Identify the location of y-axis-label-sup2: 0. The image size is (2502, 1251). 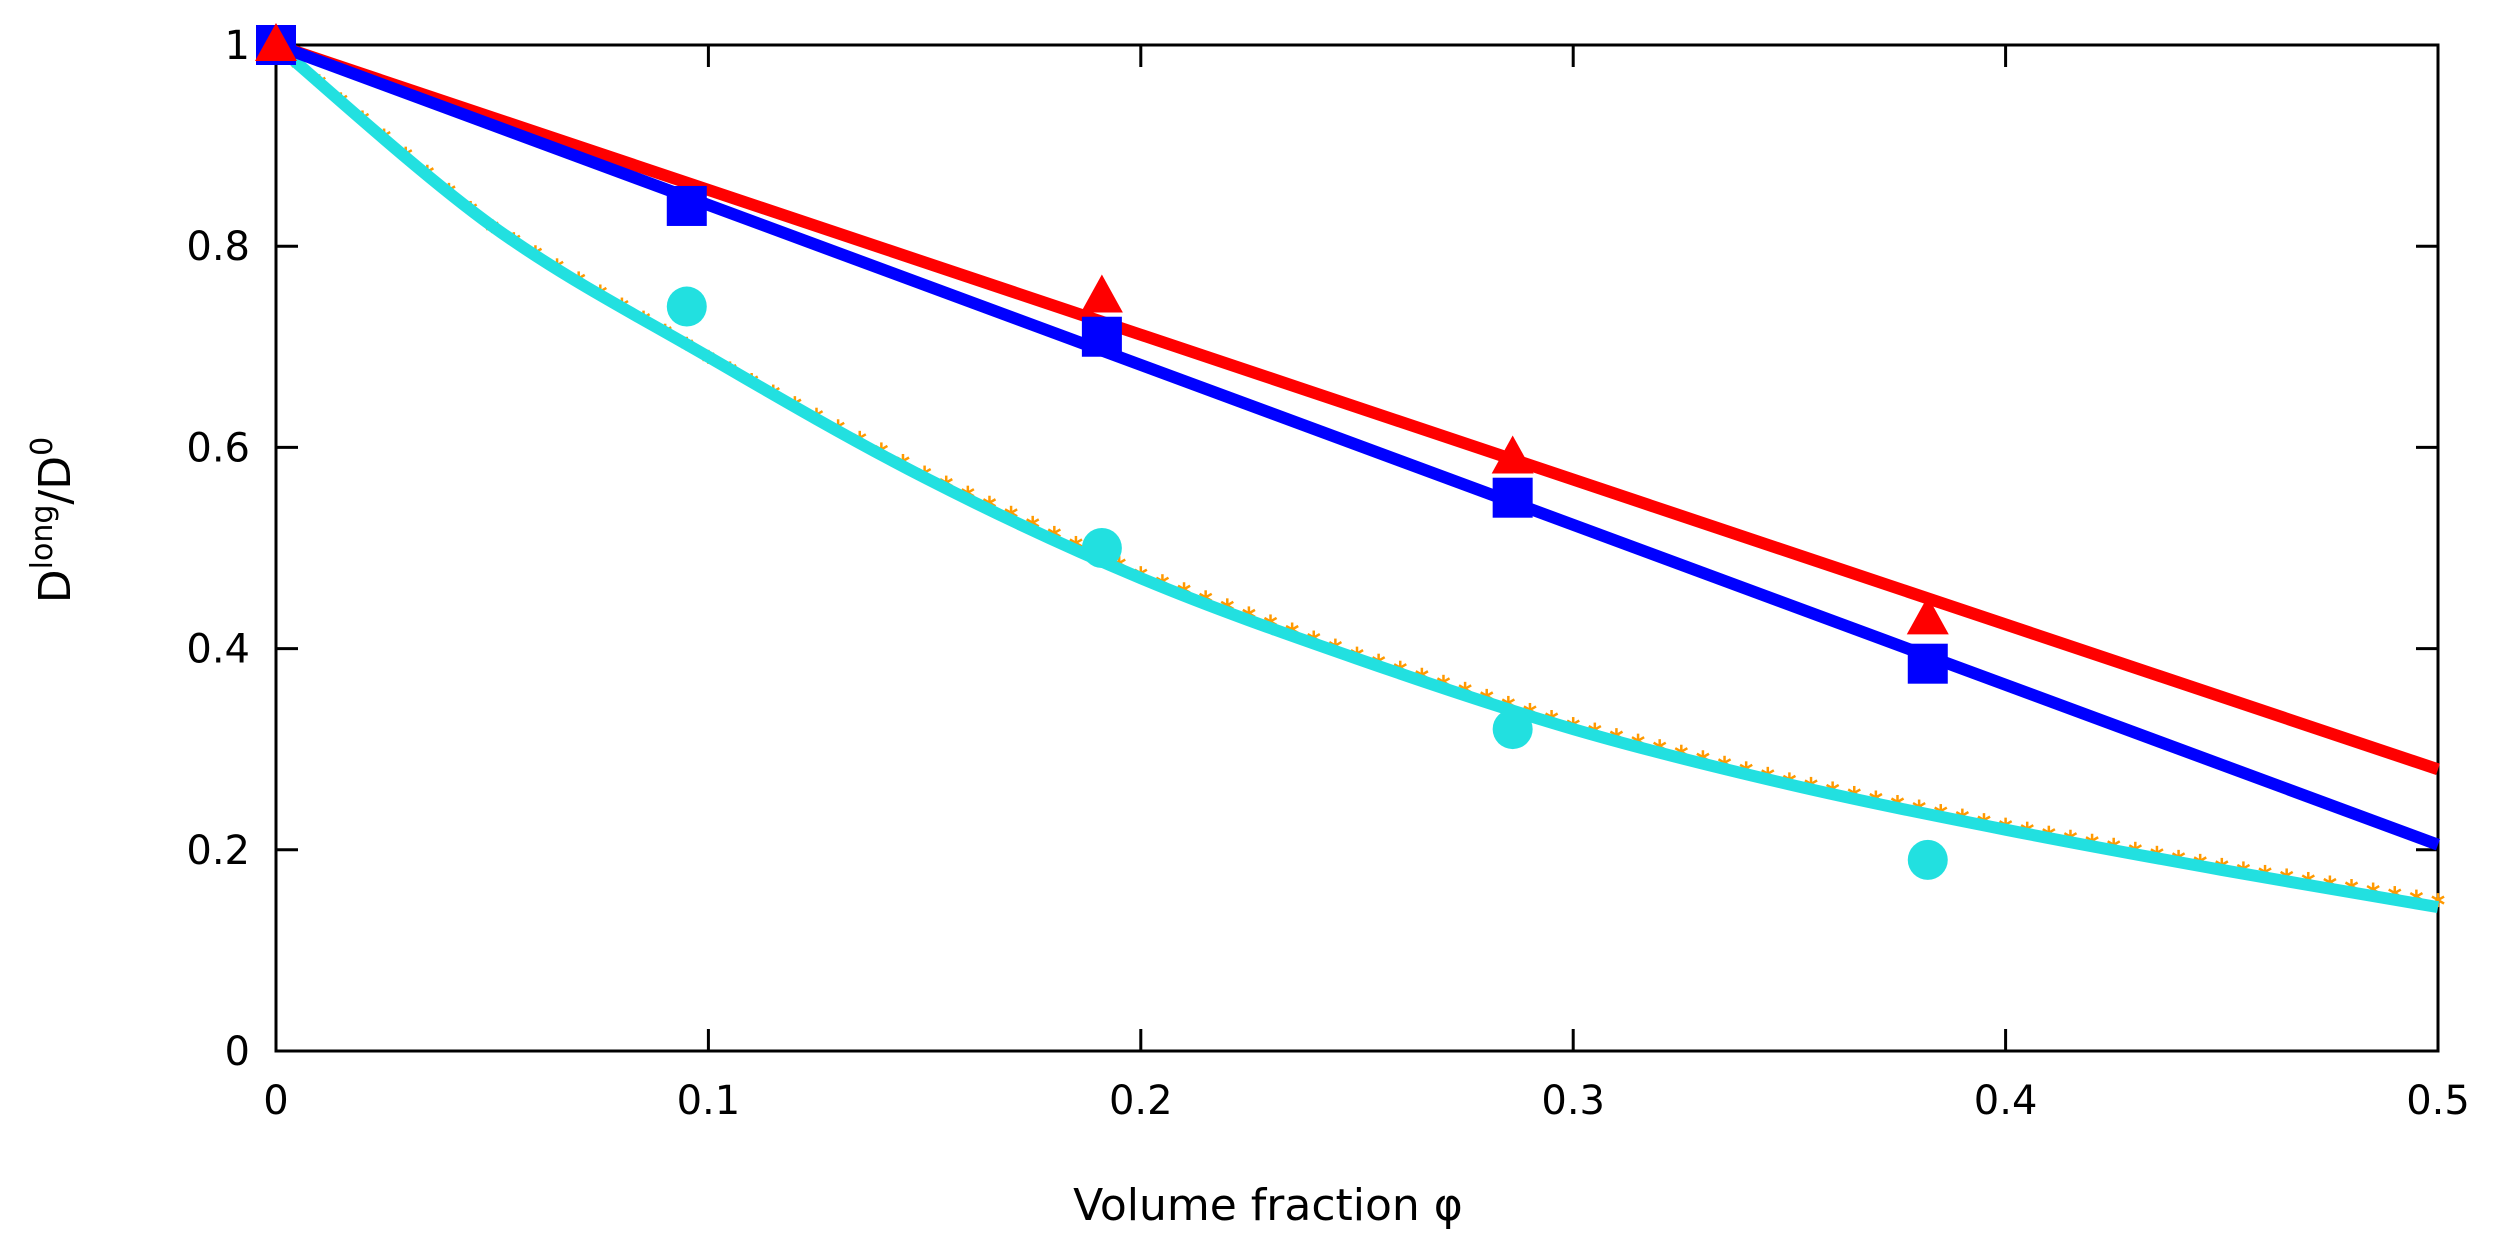
(42, 446).